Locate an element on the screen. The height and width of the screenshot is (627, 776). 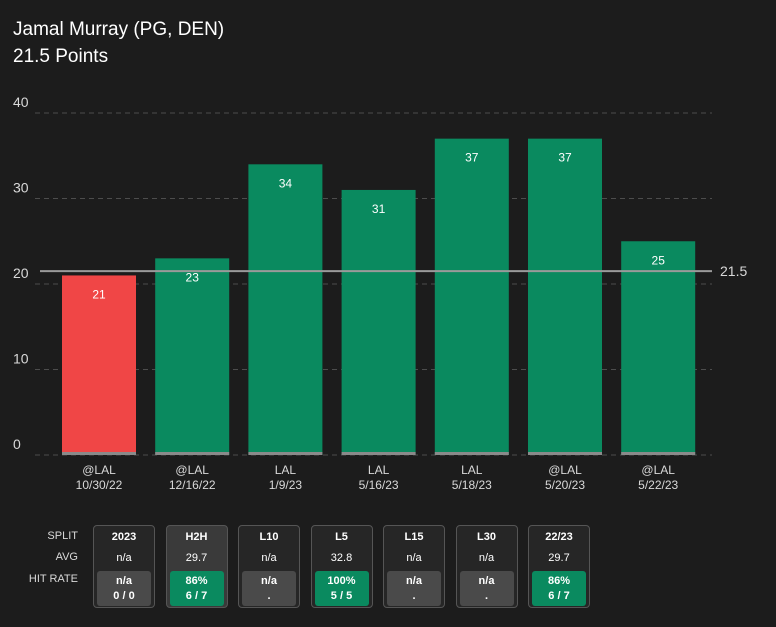
x-tick-opponent-7: @LAL is located at coordinates (658, 470).